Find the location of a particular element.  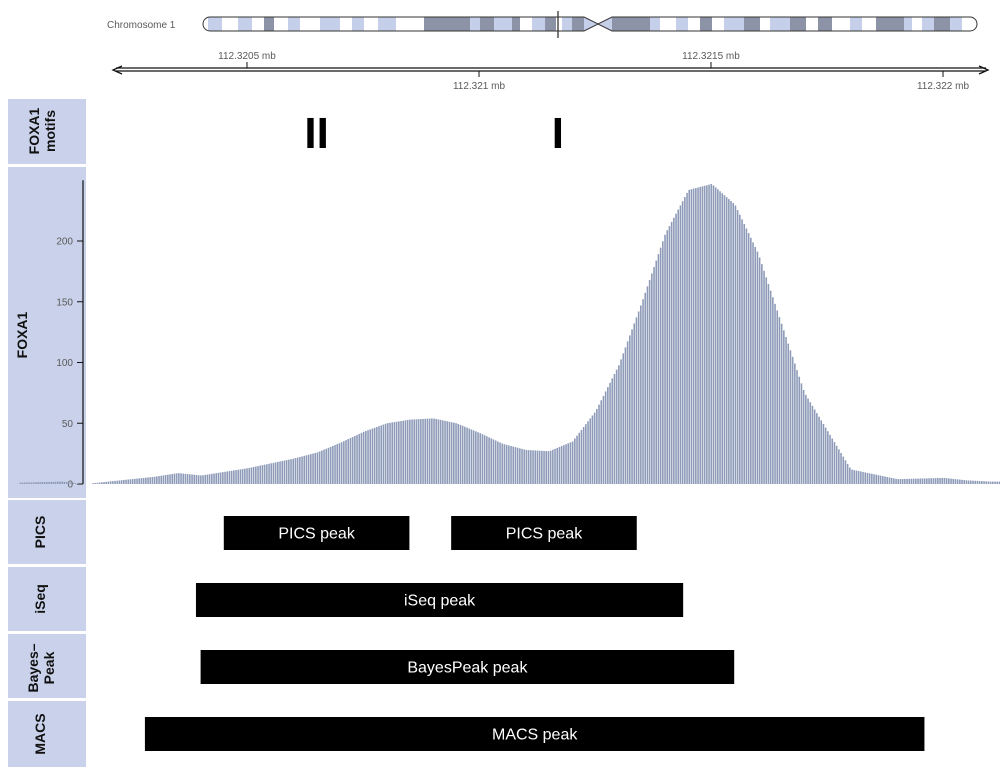

iseq-track-label: iSeq is located at coordinates (40, 599).